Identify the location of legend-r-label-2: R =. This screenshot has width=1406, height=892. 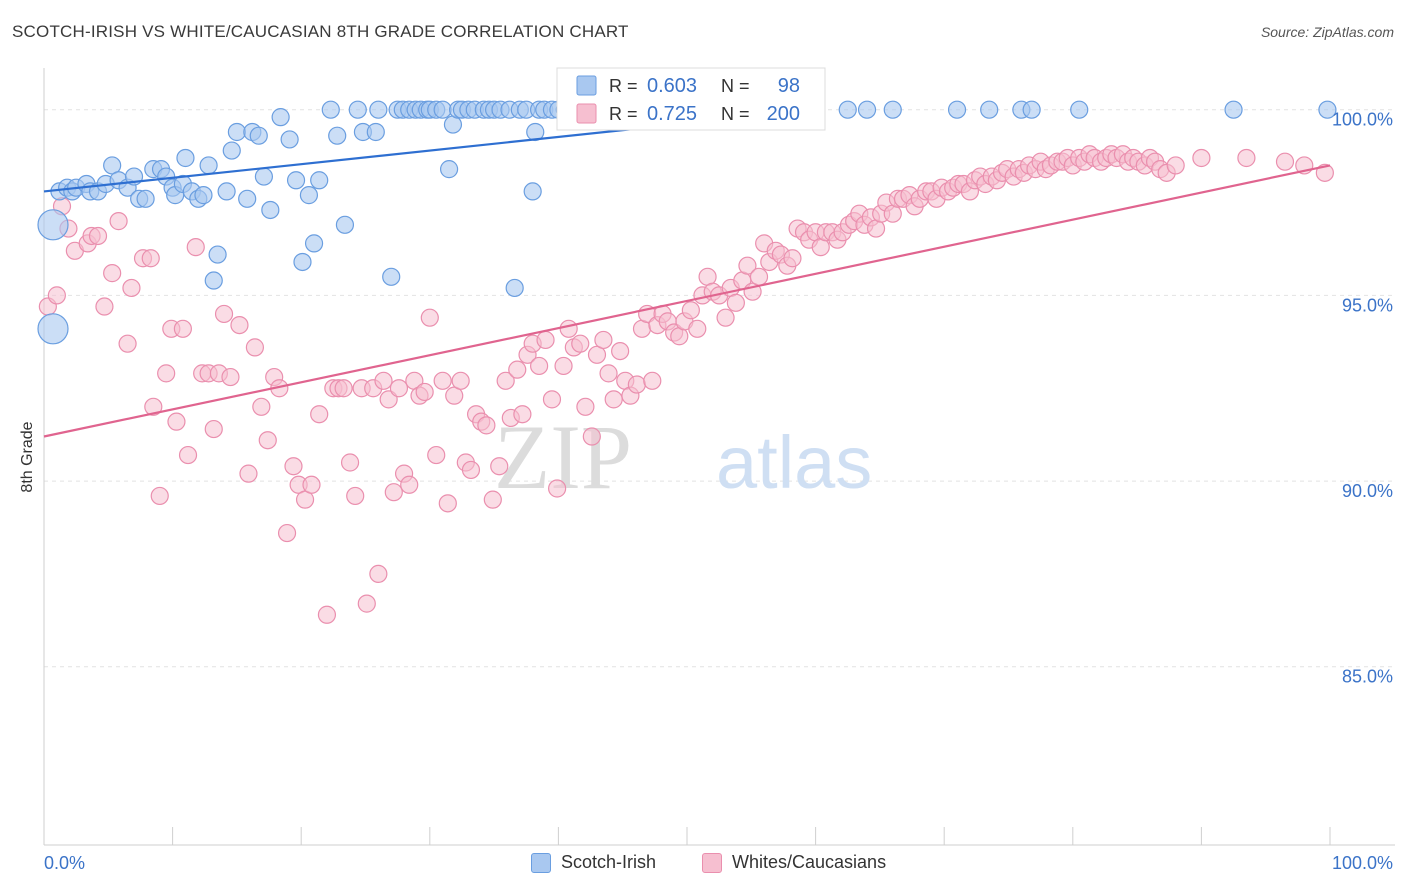
(623, 114).